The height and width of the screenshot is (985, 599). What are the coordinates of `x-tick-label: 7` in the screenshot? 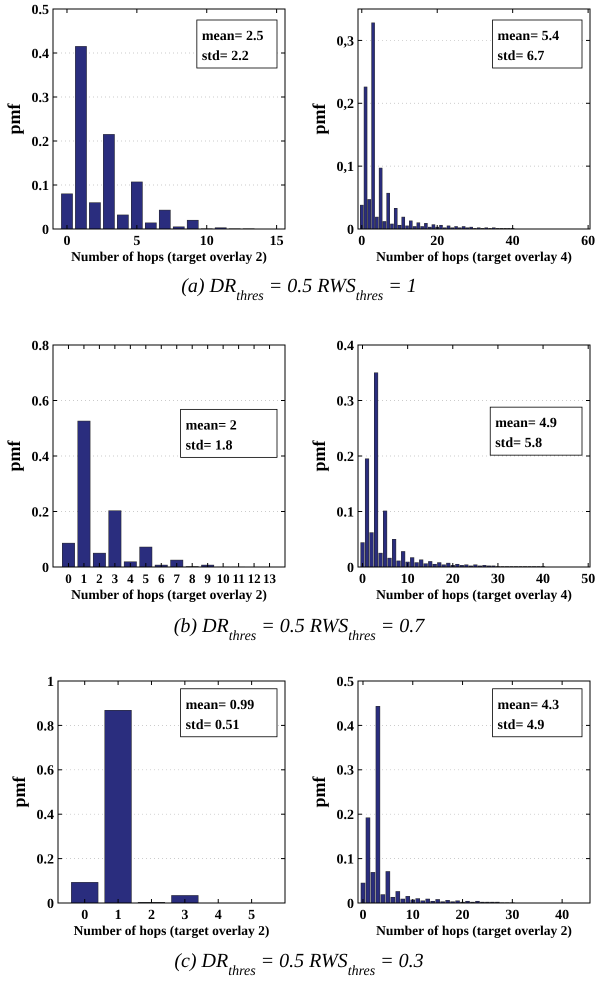 It's located at (176, 578).